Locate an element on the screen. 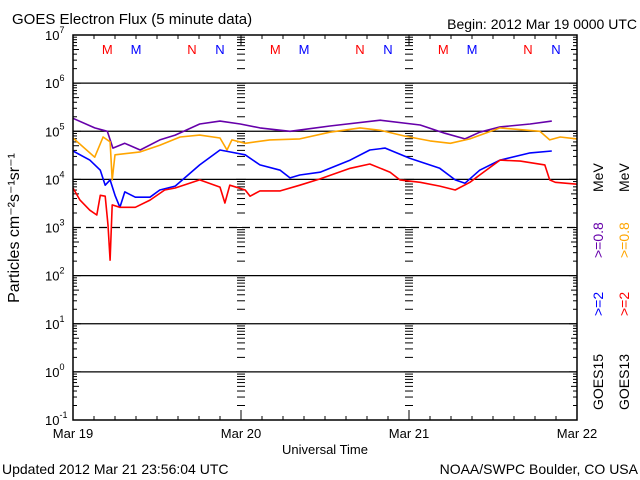 This screenshot has height=480, width=640. x-axis-label: Universal Time is located at coordinates (325, 449).